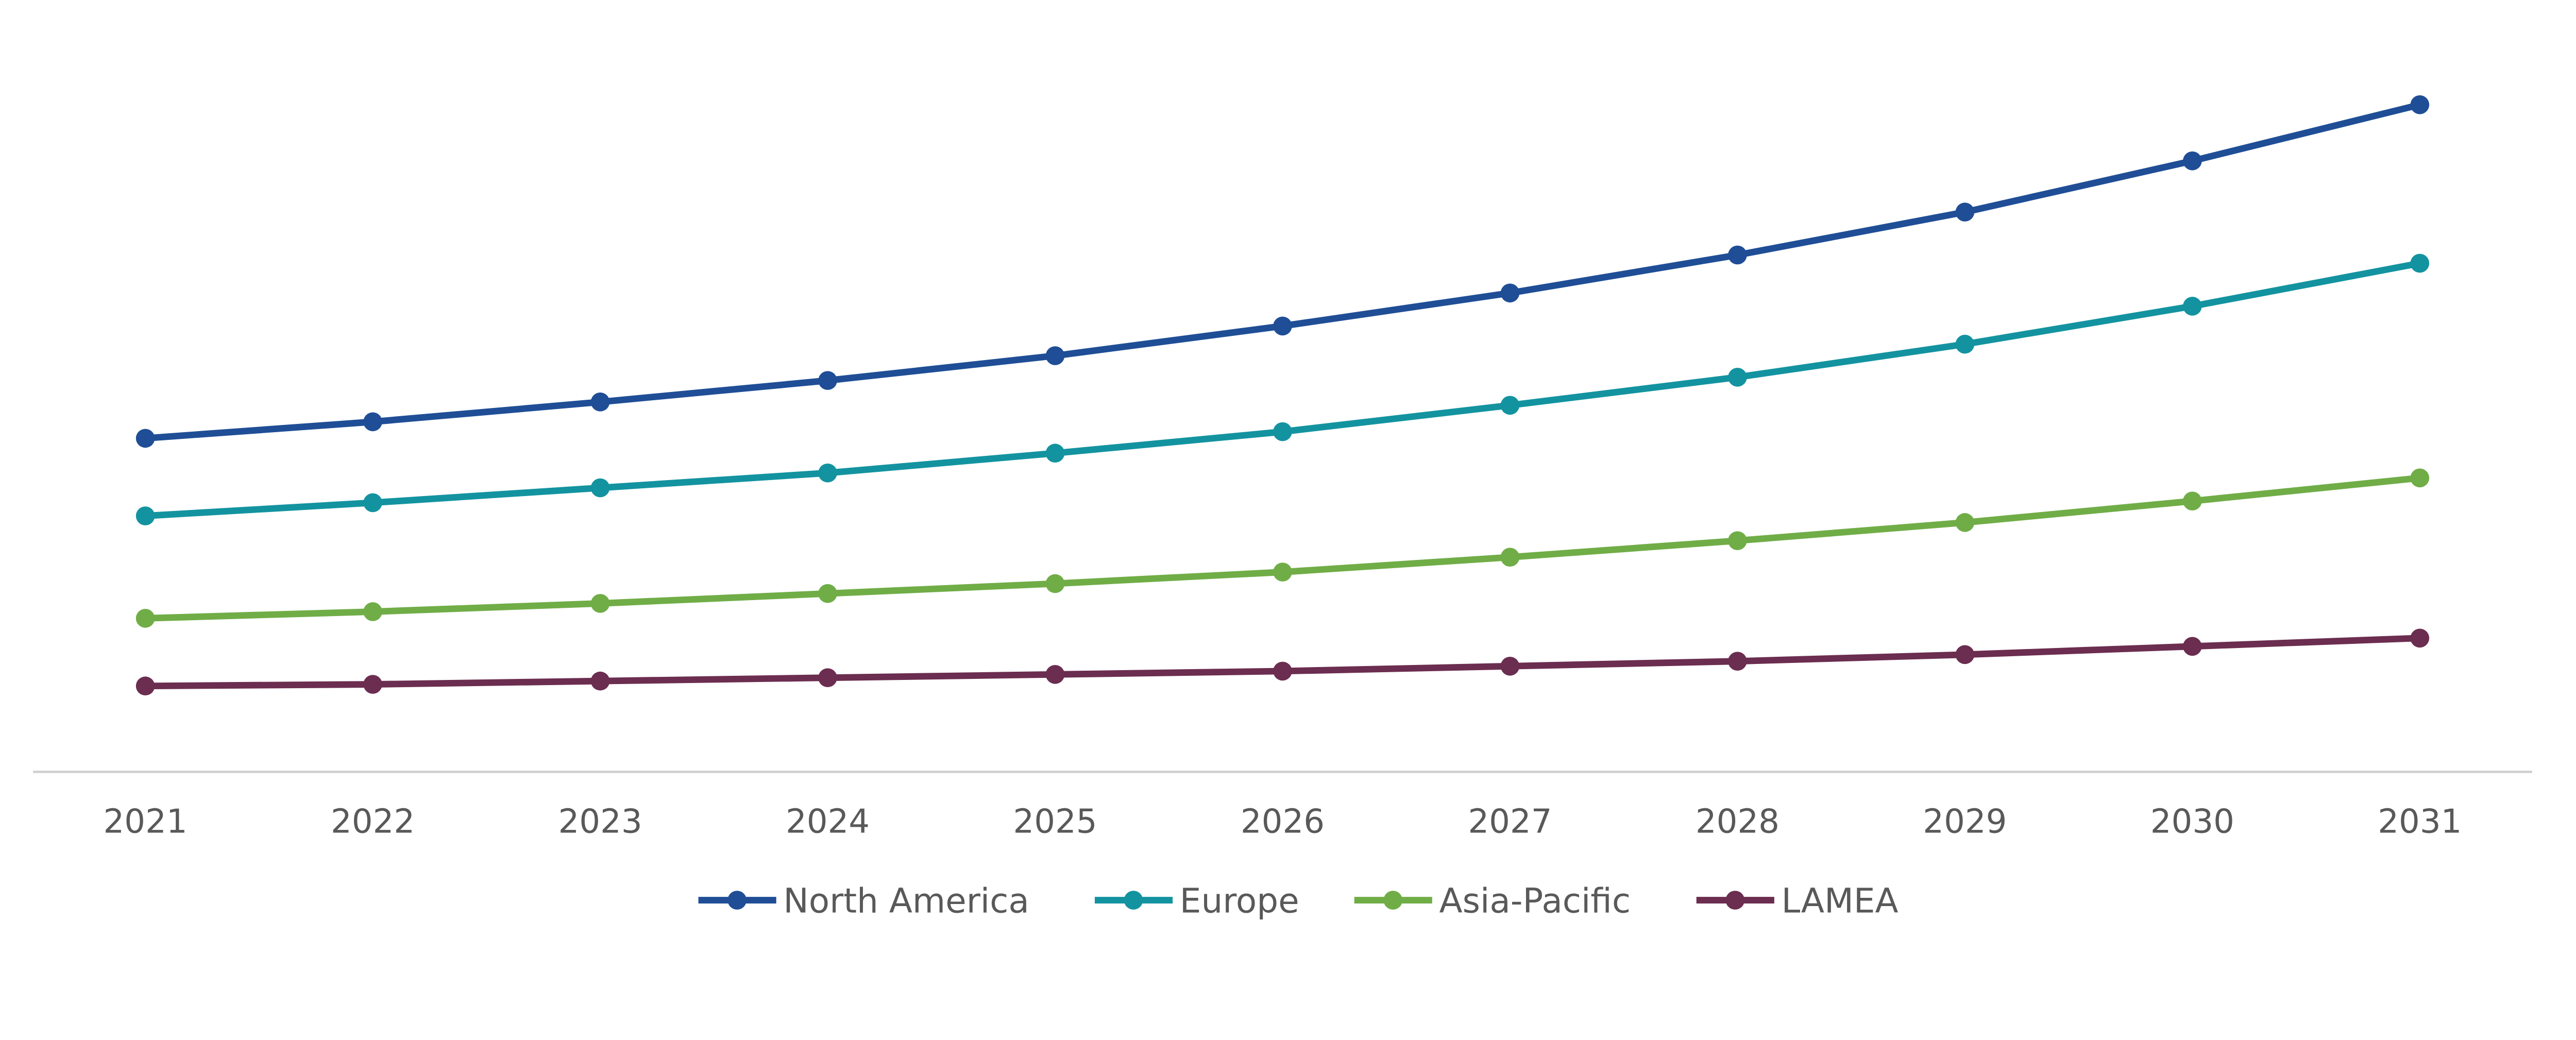 The width and height of the screenshot is (2576, 1040). I want to click on legend-item: North America, so click(863, 900).